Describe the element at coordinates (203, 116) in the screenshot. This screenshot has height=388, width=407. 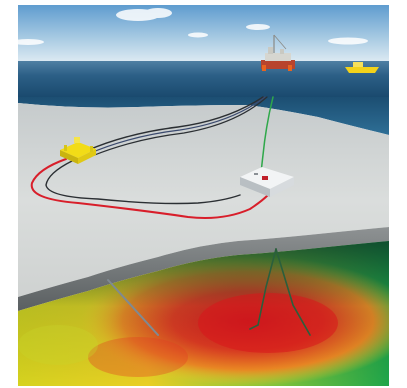
I see `water-column` at that location.